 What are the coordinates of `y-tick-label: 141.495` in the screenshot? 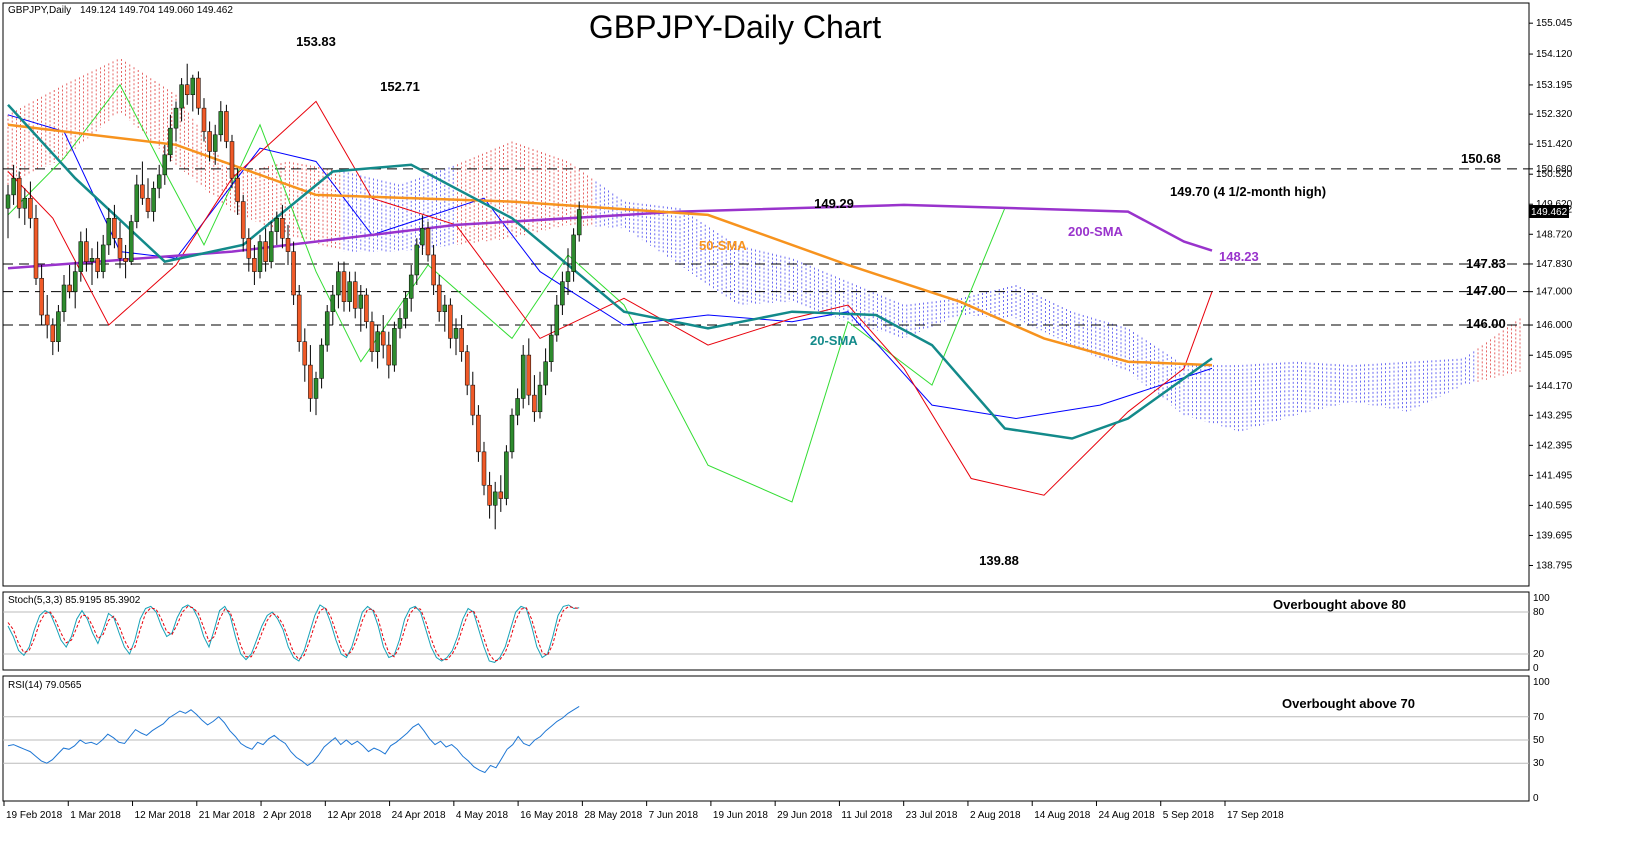 It's located at (1554, 475).